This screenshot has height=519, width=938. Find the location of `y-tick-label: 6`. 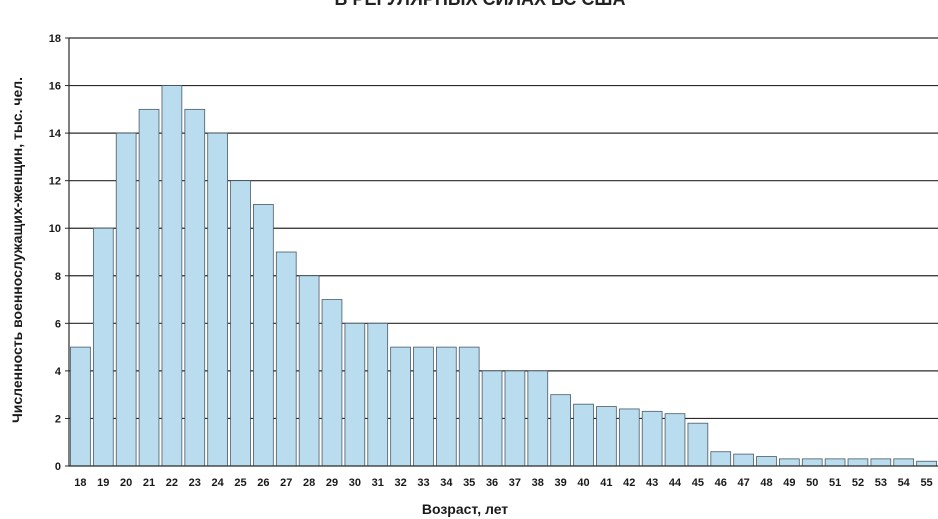

y-tick-label: 6 is located at coordinates (58, 324).